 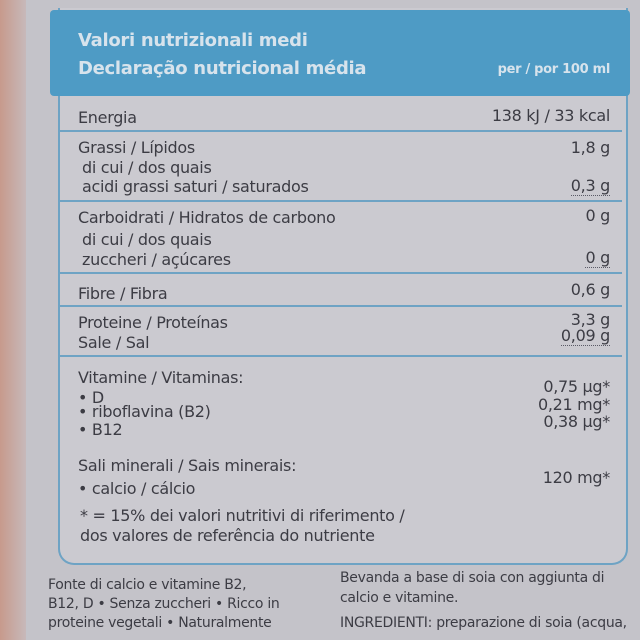 What do you see at coordinates (153, 322) in the screenshot?
I see `proteine-label: Proteine / Proteínas` at bounding box center [153, 322].